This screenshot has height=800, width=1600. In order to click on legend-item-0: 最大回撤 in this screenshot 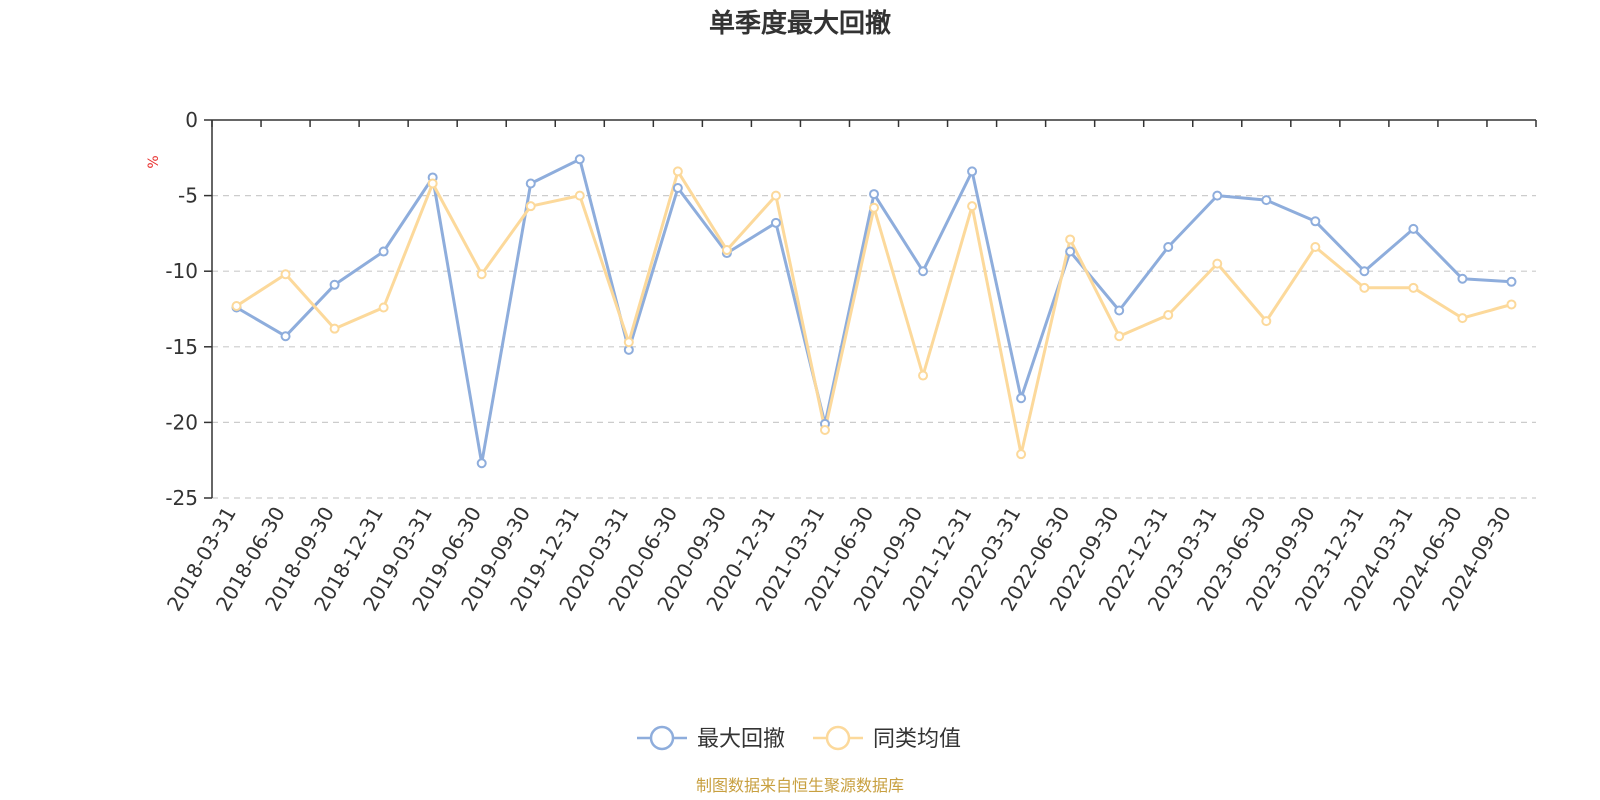, I will do `click(711, 738)`.